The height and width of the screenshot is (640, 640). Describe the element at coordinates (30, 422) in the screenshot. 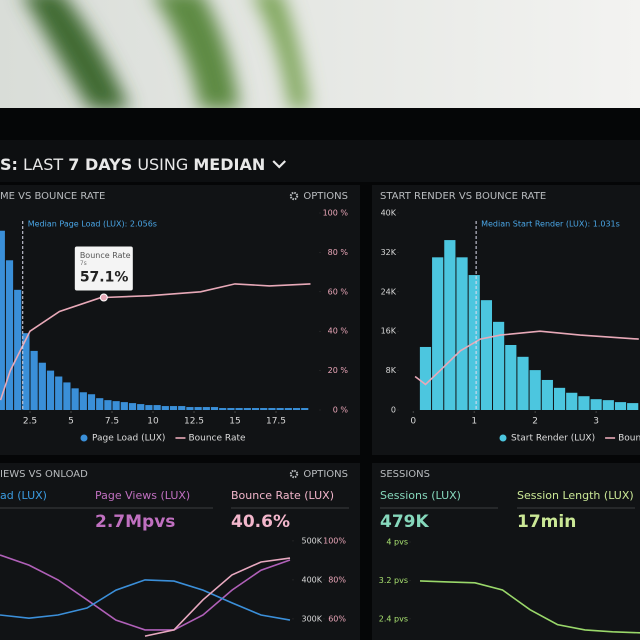

I see `x-tick-label: 2.5` at that location.